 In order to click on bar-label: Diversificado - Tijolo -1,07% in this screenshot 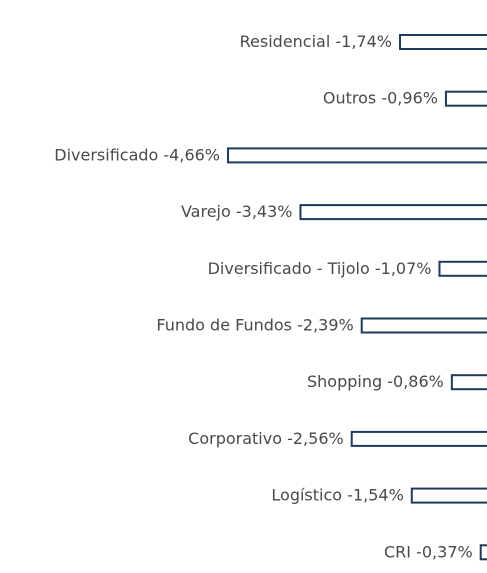, I will do `click(320, 267)`.